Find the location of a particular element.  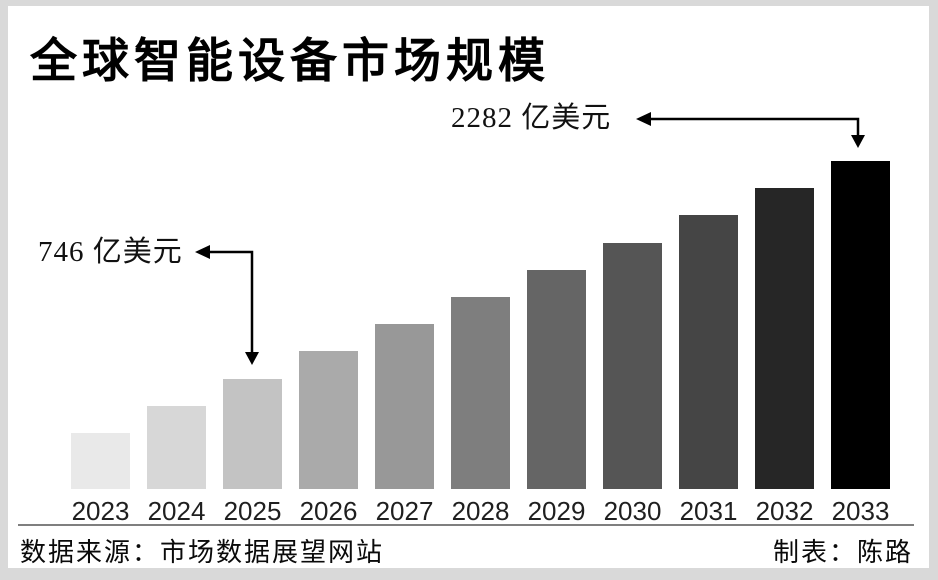

annotation-max-value: 2282 亿美元 is located at coordinates (531, 118).